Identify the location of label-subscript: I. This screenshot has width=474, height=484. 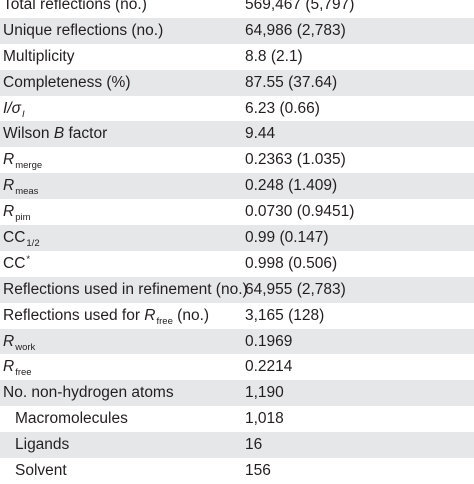
(23, 114).